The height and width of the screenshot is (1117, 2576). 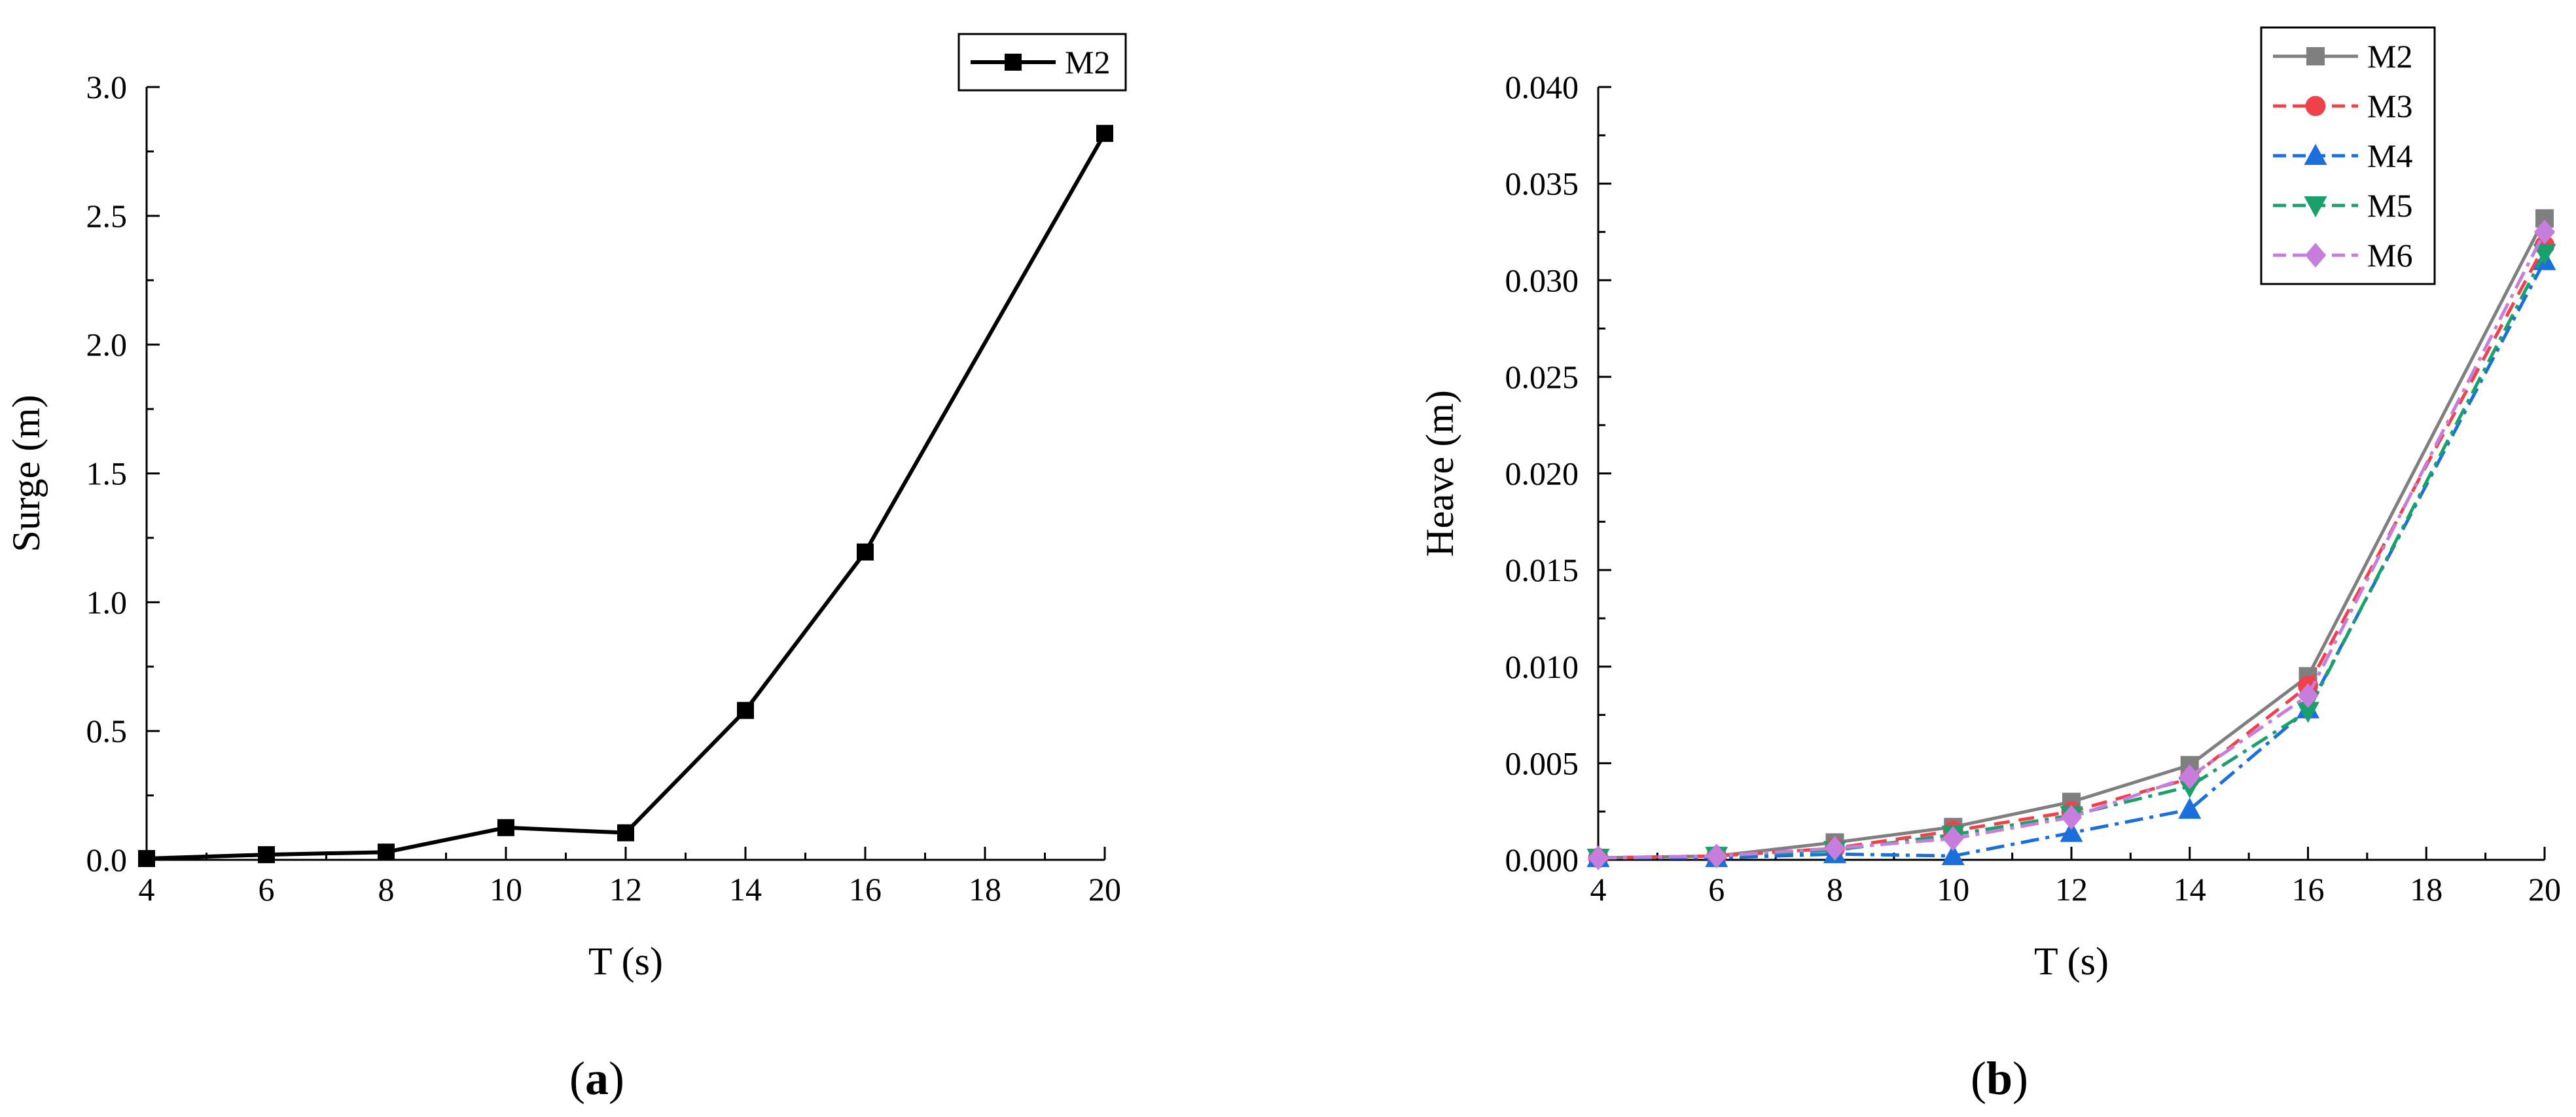 What do you see at coordinates (107, 860) in the screenshot?
I see `y-tick-label: 0.0` at bounding box center [107, 860].